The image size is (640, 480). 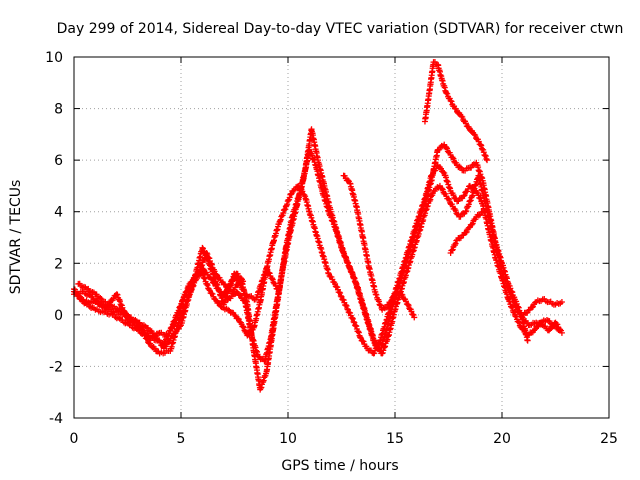 What do you see at coordinates (58, 213) in the screenshot?
I see `y-tick-label: 4` at bounding box center [58, 213].